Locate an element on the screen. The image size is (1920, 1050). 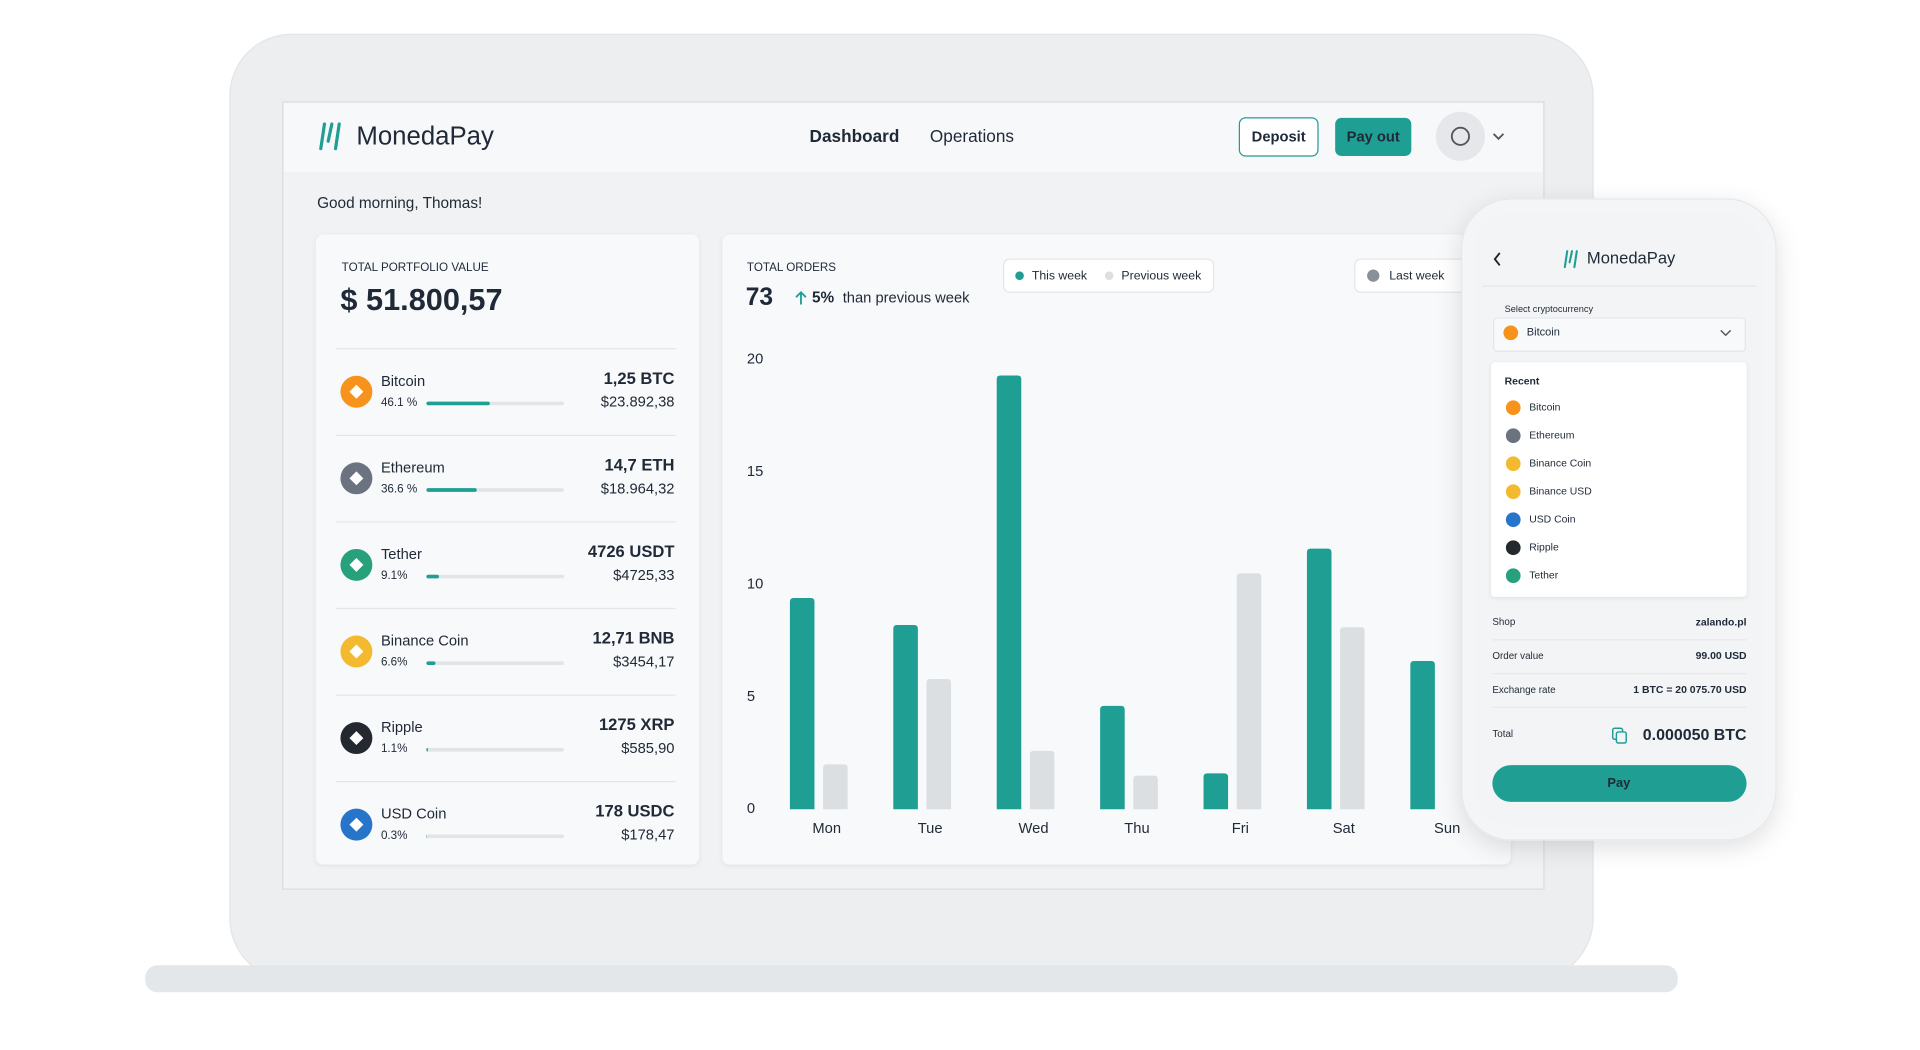
up-arrow is located at coordinates (801, 297).